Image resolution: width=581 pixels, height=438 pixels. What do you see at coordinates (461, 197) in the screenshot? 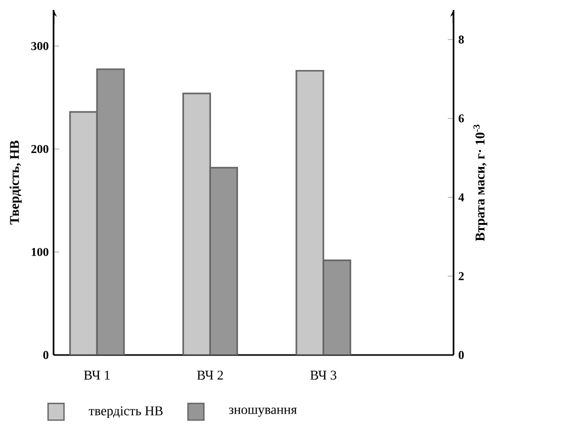
I see `y2-tick-label: 4` at bounding box center [461, 197].